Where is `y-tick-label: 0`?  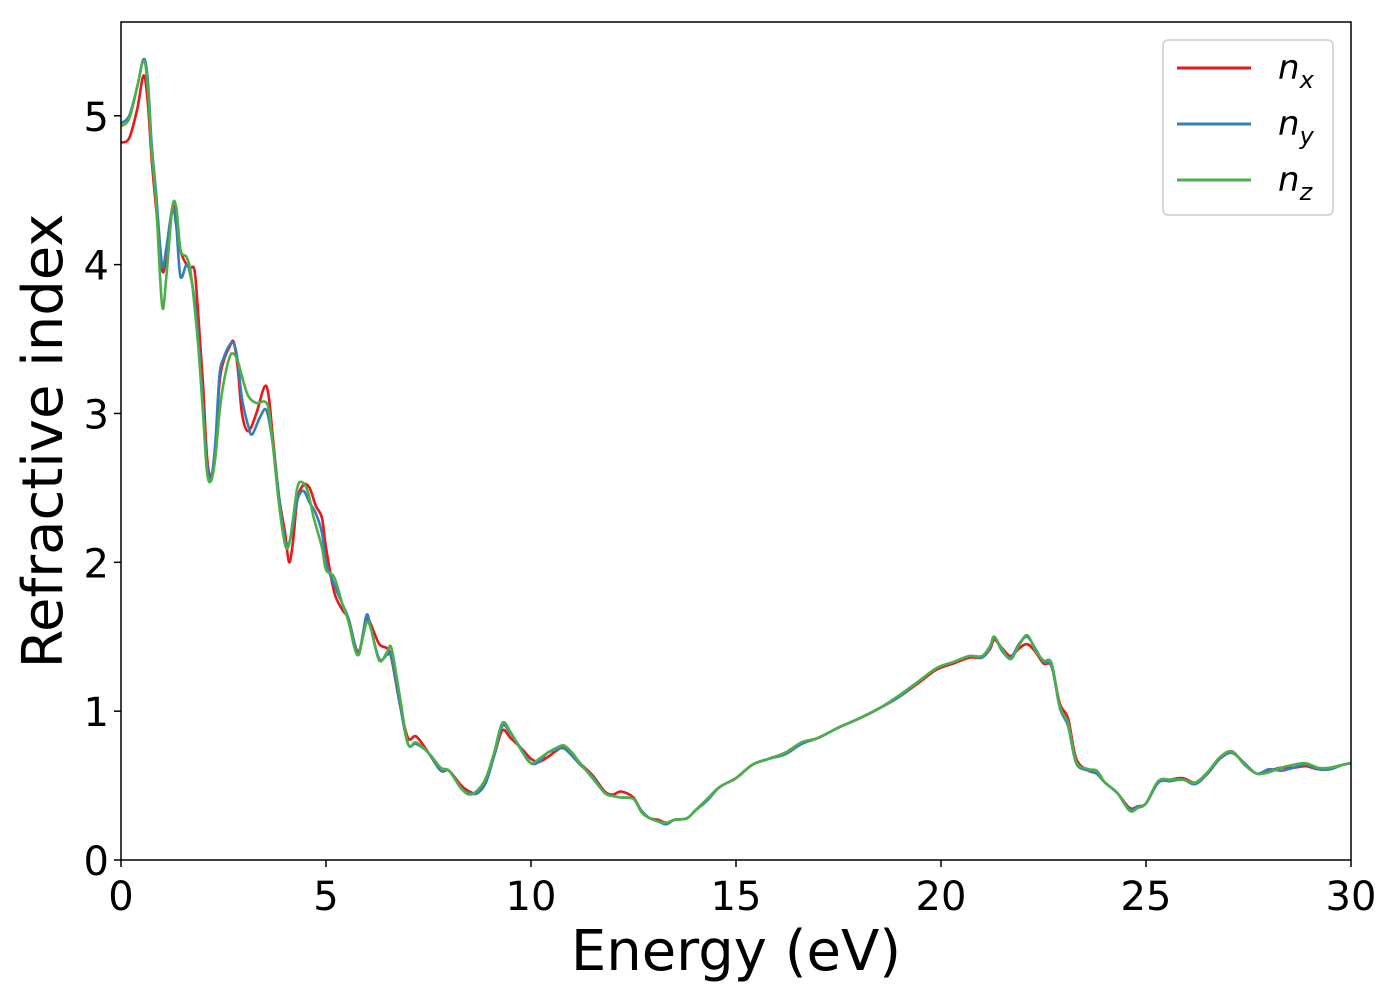
y-tick-label: 0 is located at coordinates (96, 862).